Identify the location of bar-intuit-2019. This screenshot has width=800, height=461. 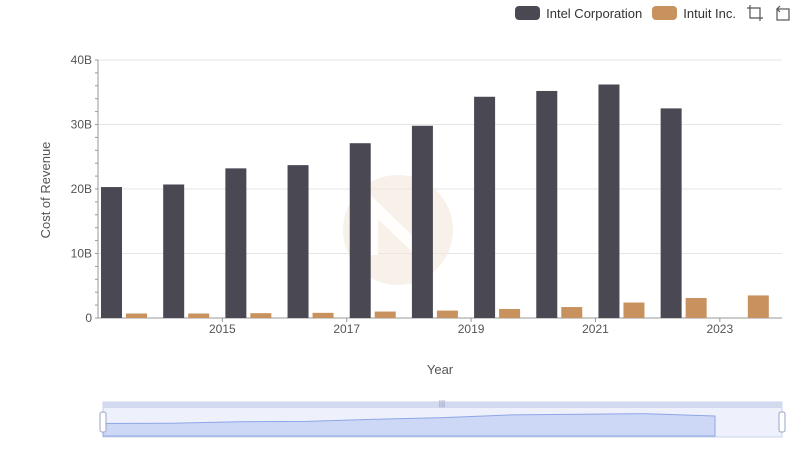
(447, 314).